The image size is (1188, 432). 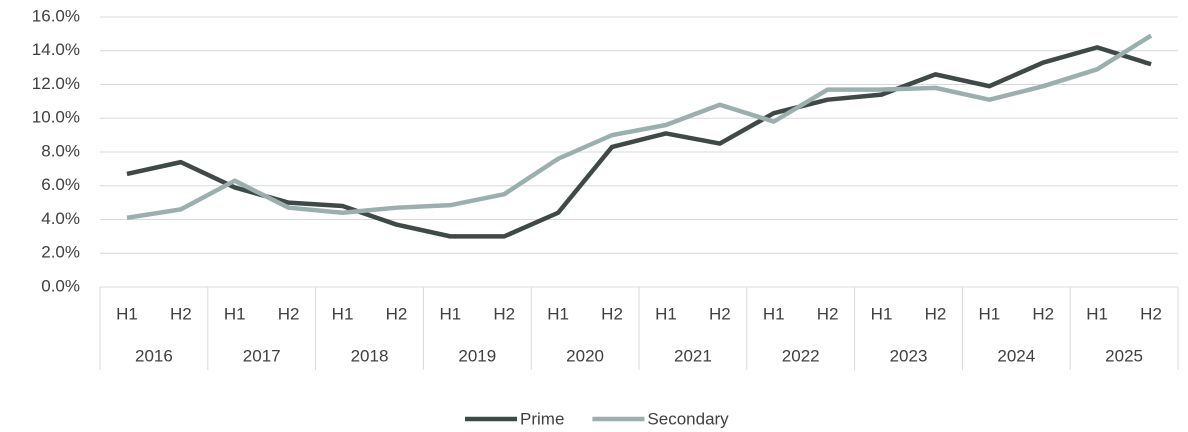 What do you see at coordinates (60, 218) in the screenshot?
I see `y-tick-label: 4.0%` at bounding box center [60, 218].